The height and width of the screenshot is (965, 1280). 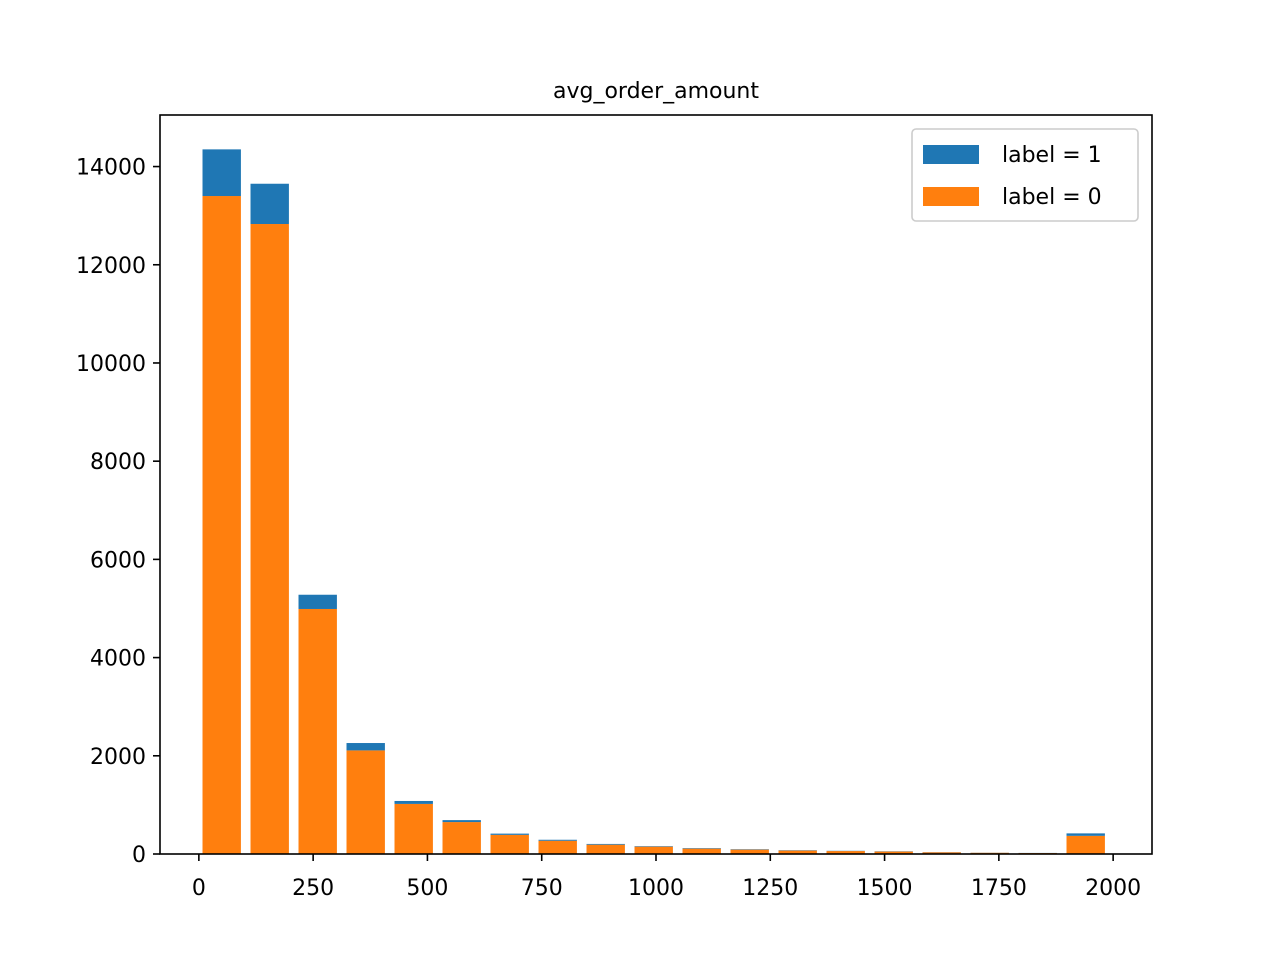 What do you see at coordinates (1052, 197) in the screenshot?
I see `legend-label-1: label = 0` at bounding box center [1052, 197].